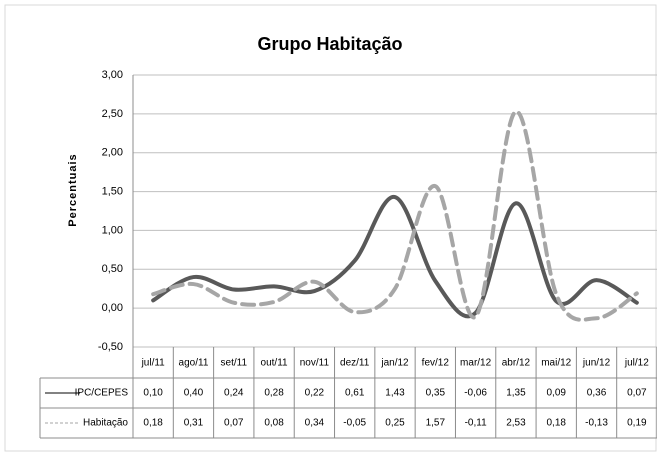  I want to click on x-tick-label: nov/11, so click(315, 363).